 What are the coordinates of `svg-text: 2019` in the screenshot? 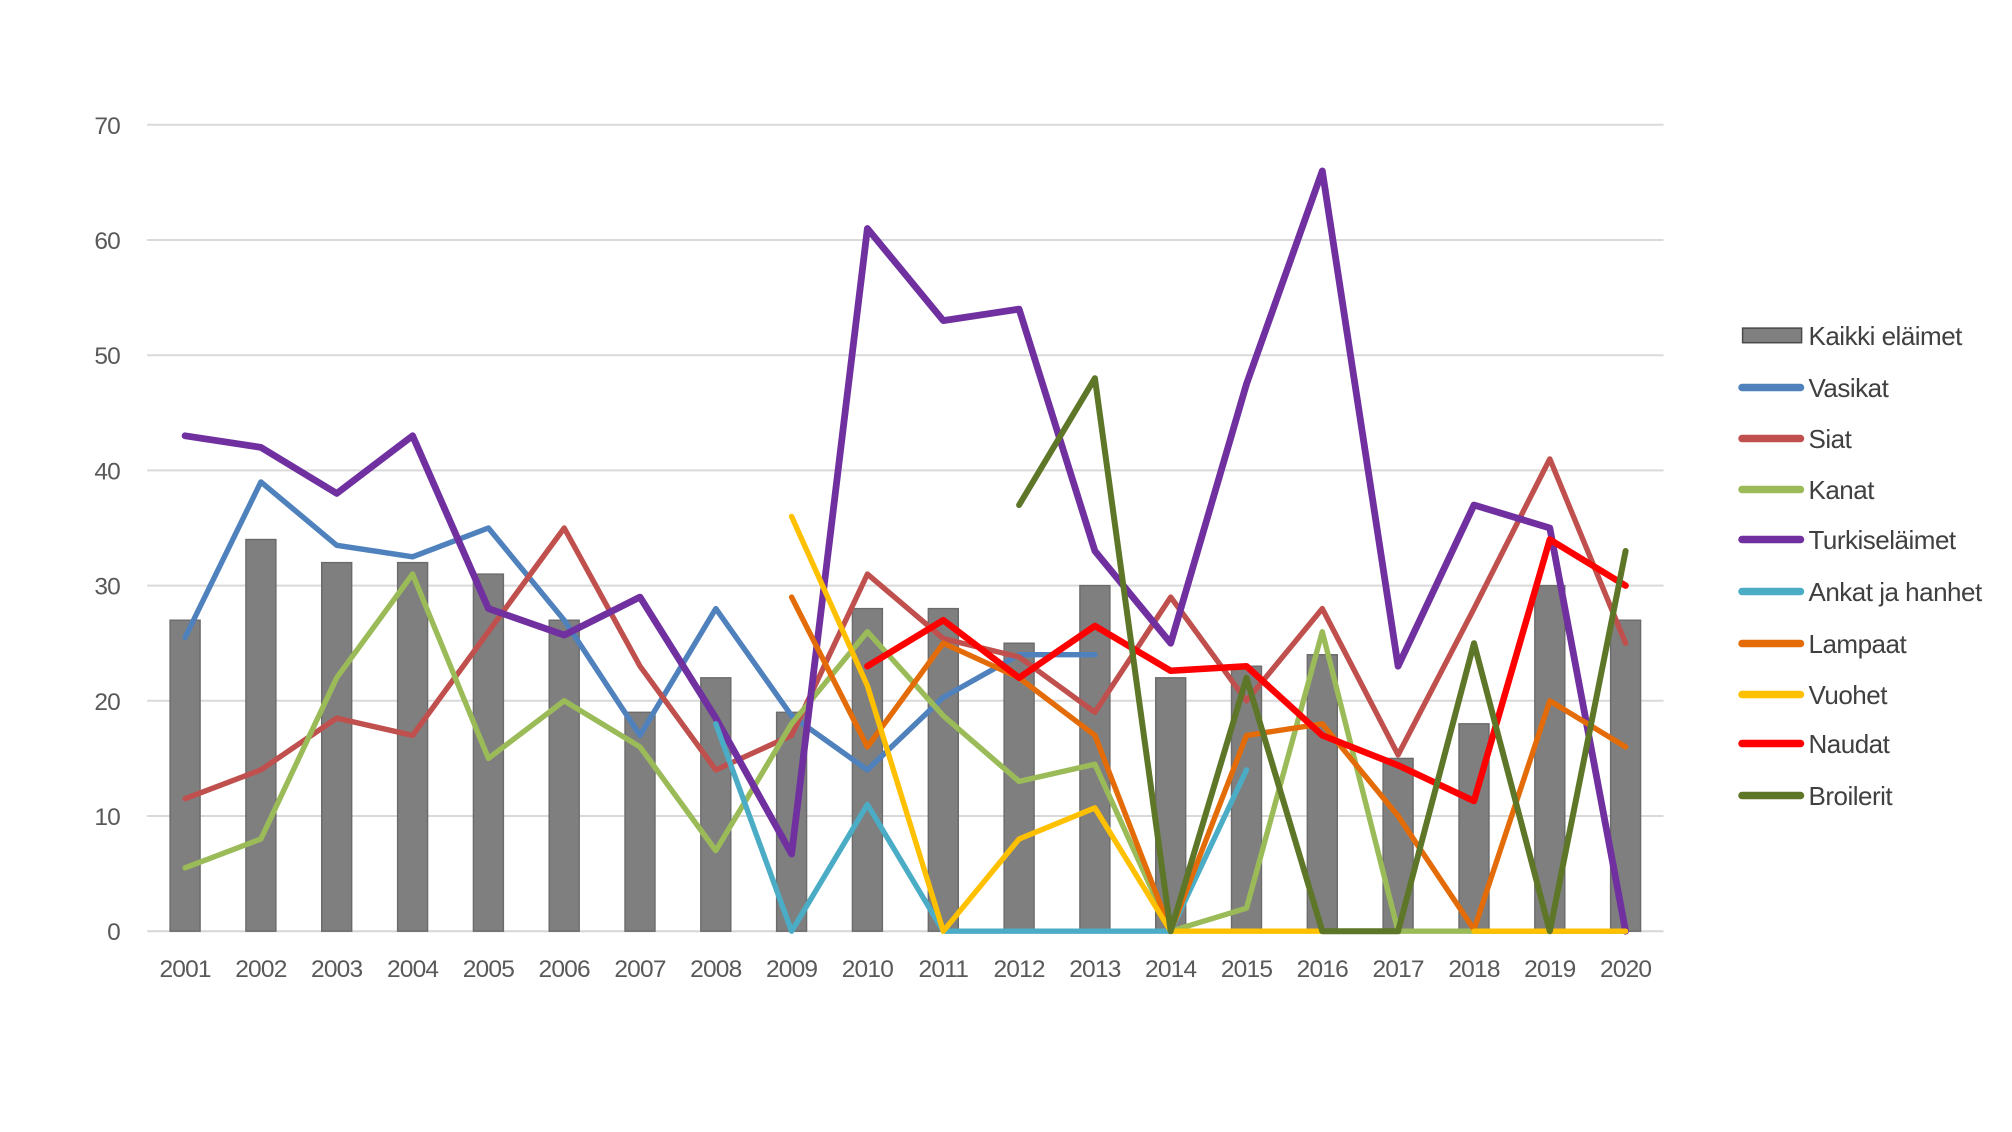 It's located at (1549, 969).